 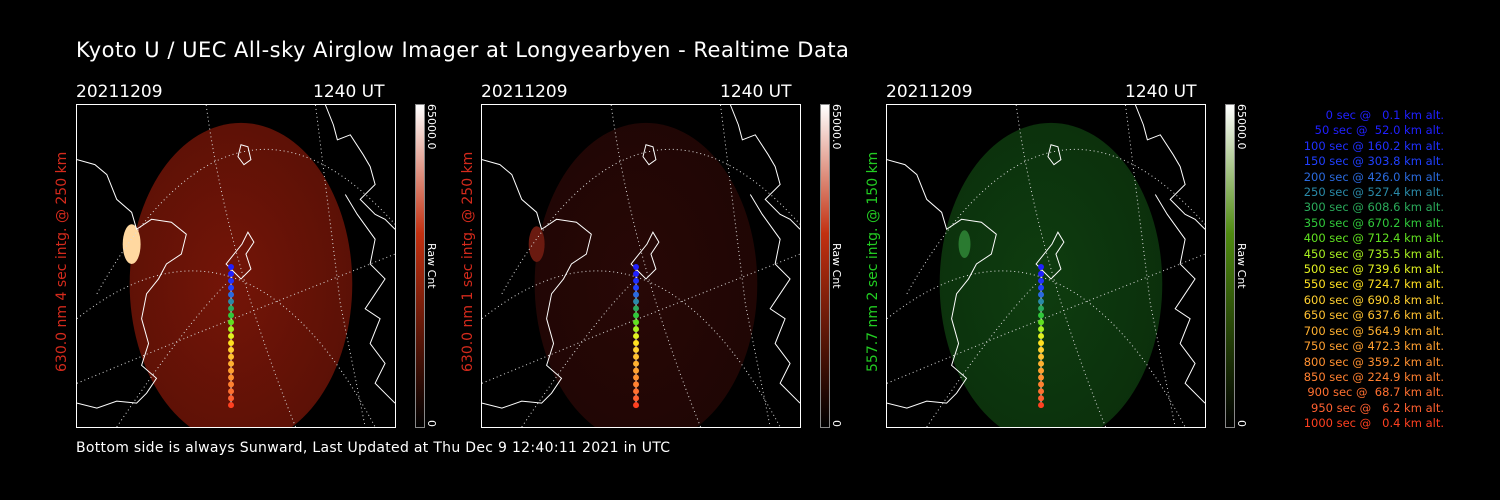 I want to click on panel-1-cbar-unit: Raw Cnt, so click(x=431, y=266).